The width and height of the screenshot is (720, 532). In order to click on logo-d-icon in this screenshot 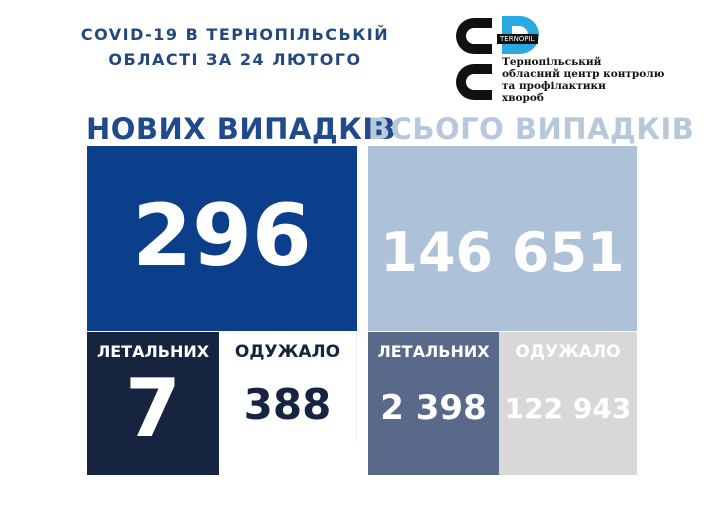, I will do `click(520, 35)`.